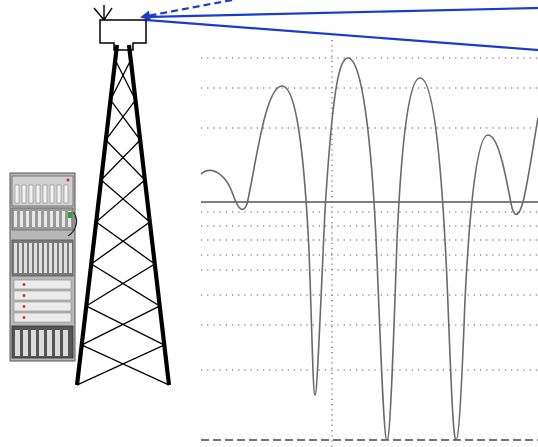 This screenshot has height=447, width=538. I want to click on tower-leg-left, so click(97, 215).